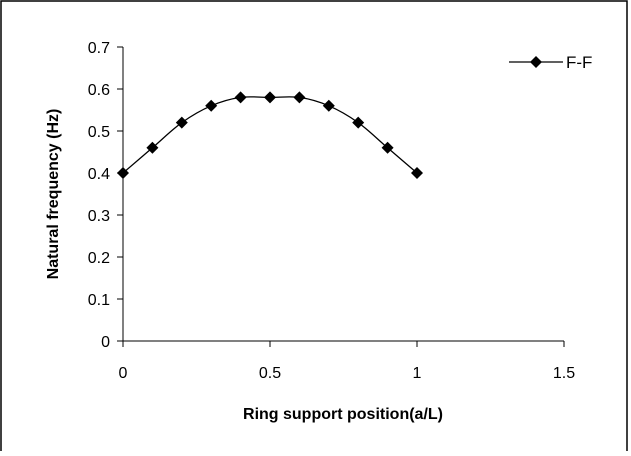  Describe the element at coordinates (550, 62) in the screenshot. I see `legend: F-F` at that location.